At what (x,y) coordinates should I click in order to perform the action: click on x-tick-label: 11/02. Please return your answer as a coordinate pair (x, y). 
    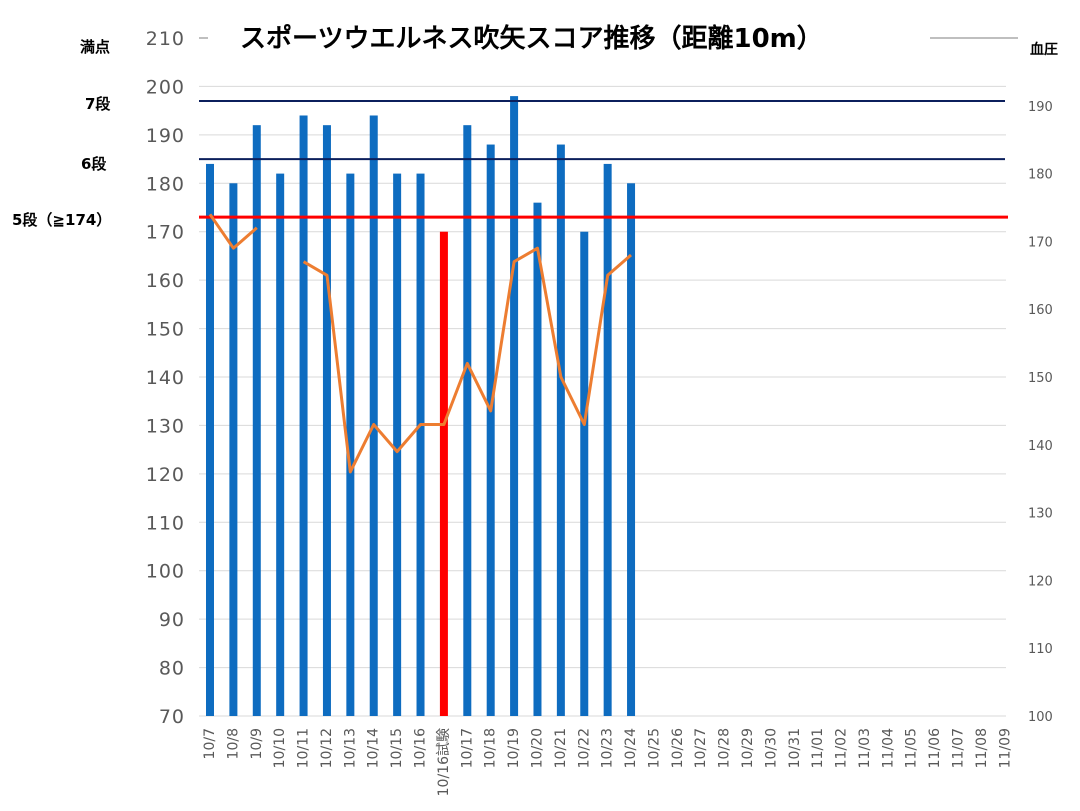
    Looking at the image, I should click on (842, 748).